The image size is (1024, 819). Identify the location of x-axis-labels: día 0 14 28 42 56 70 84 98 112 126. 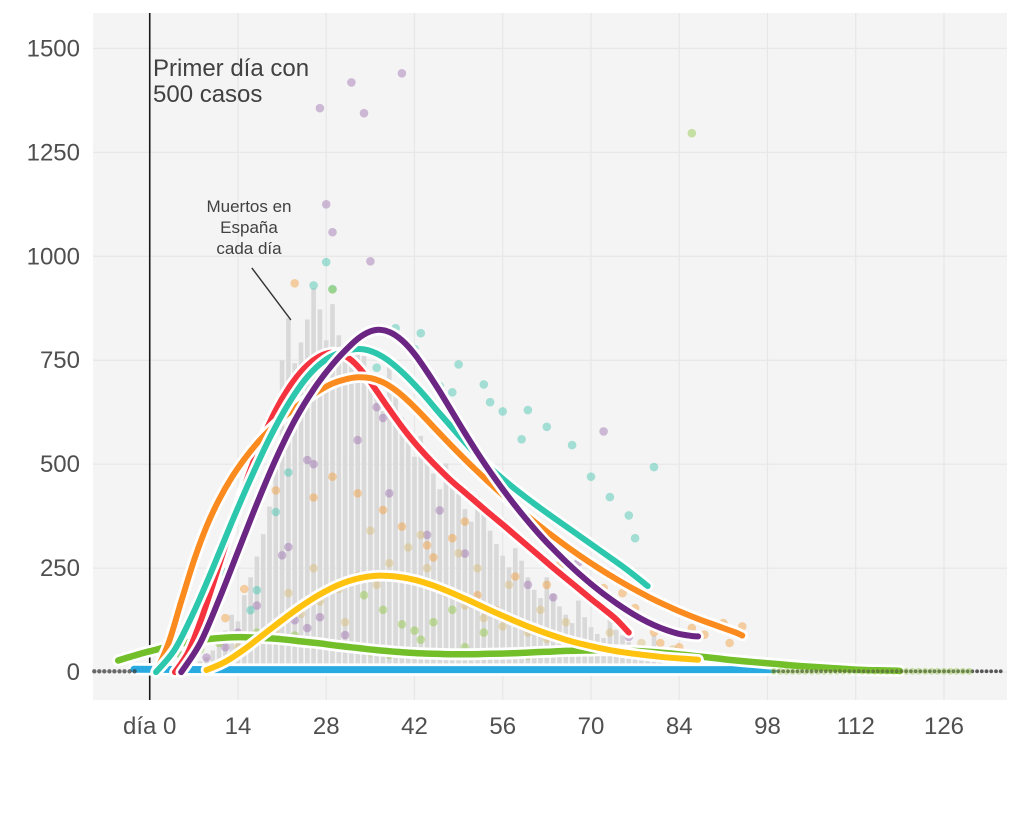
(543, 726).